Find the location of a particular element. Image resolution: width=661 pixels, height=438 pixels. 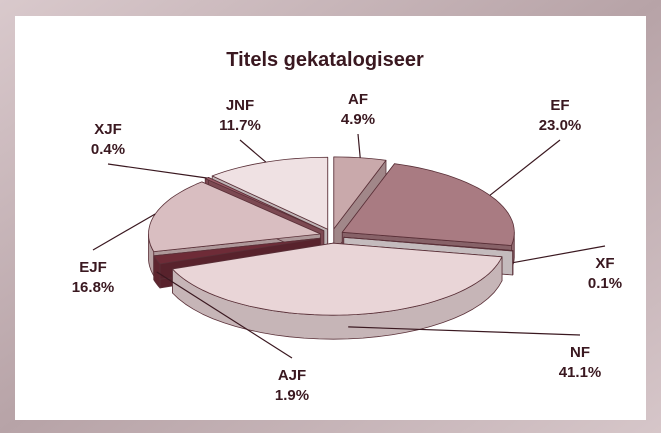

label-value: 0.4% is located at coordinates (108, 149).